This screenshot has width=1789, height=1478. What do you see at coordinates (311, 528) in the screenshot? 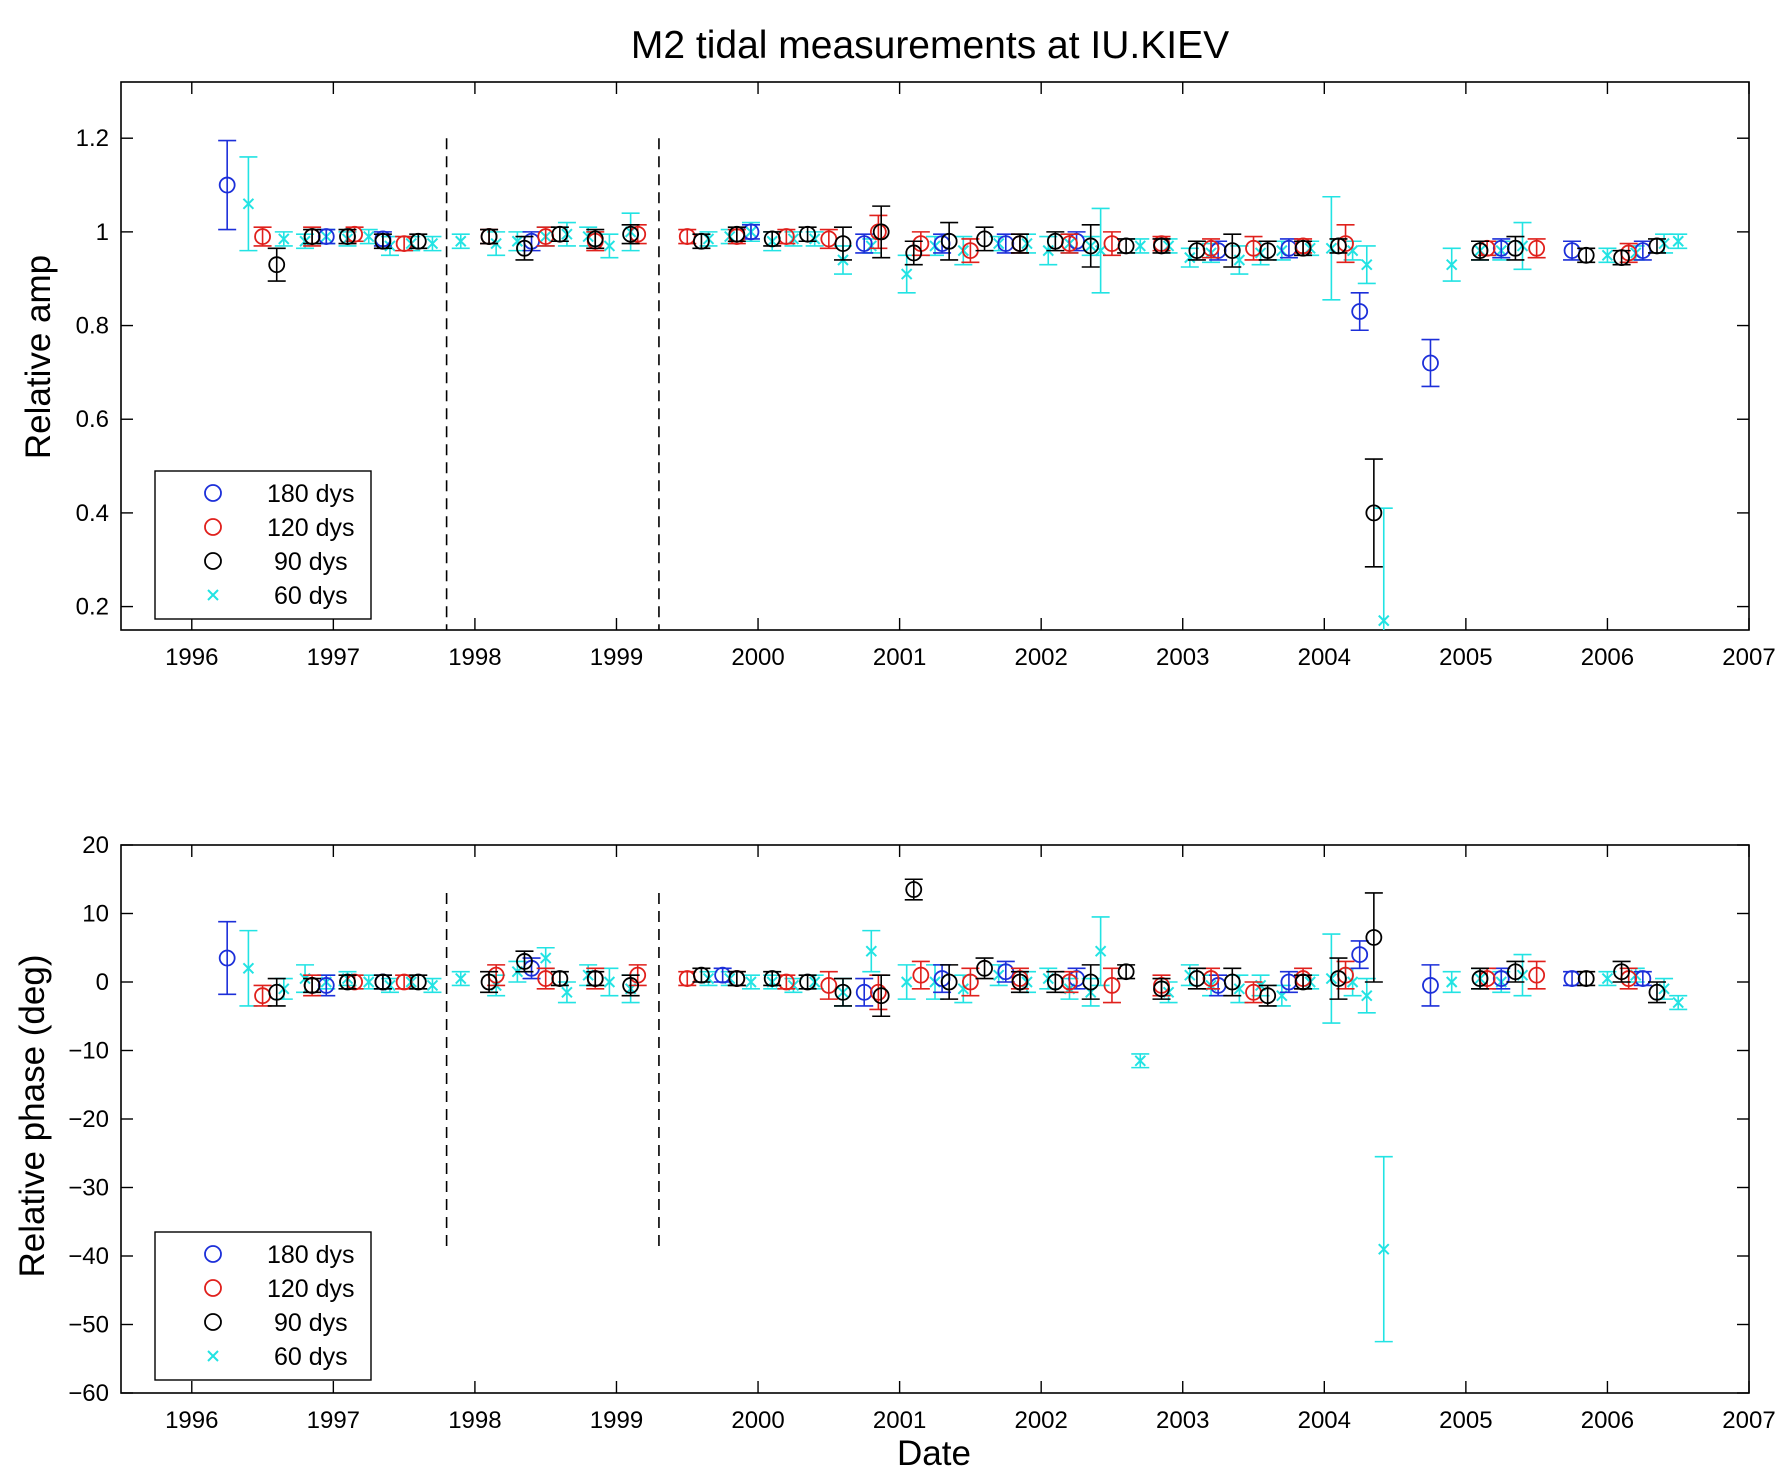
I see `legend-label: 120 dys` at bounding box center [311, 528].